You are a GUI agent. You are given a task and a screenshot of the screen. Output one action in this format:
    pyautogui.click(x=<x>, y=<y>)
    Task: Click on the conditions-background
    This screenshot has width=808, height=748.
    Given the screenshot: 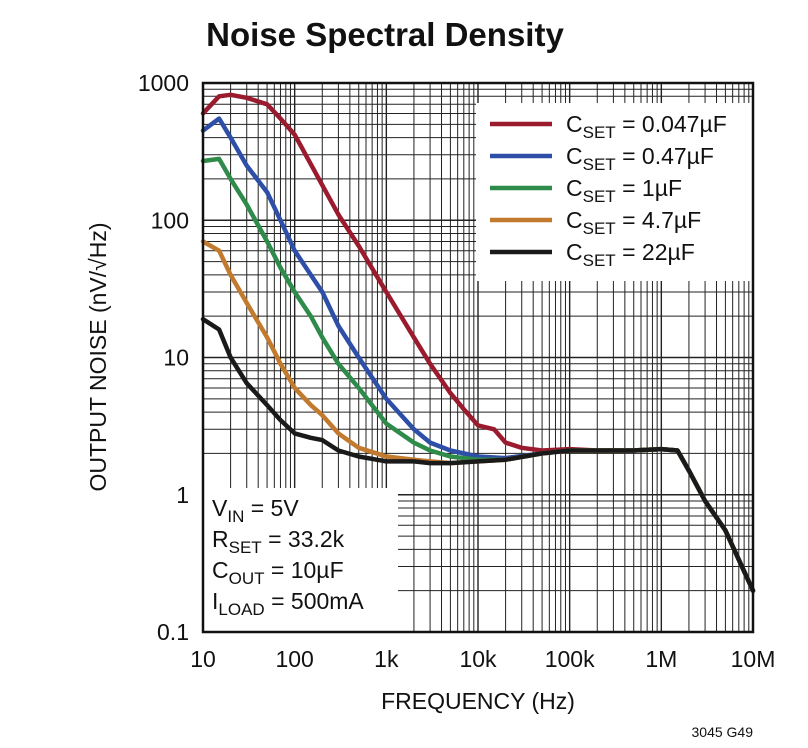 What is the action you would take?
    pyautogui.click(x=301, y=559)
    